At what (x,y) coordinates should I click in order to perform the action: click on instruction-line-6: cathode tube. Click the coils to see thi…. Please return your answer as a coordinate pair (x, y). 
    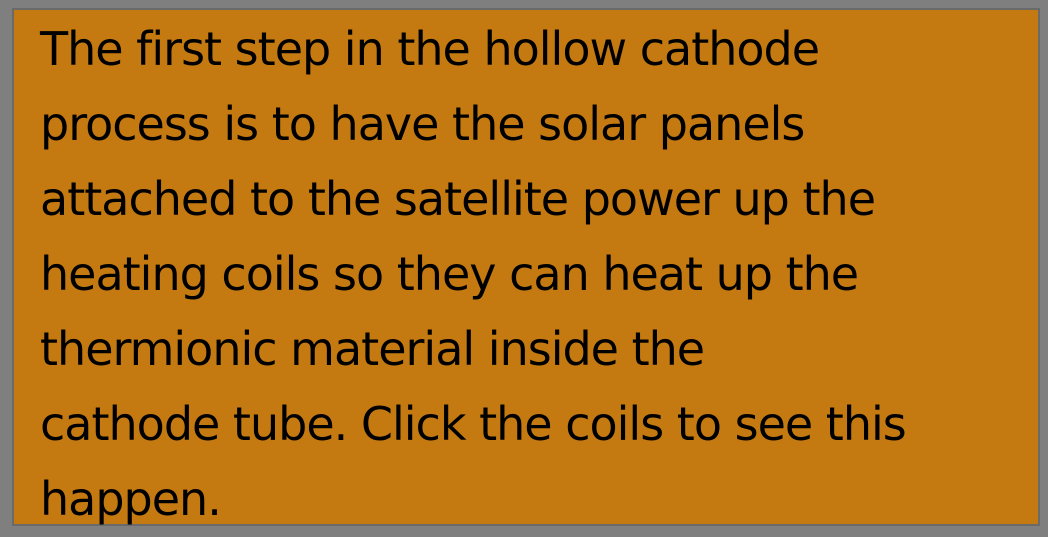
    Looking at the image, I should click on (473, 424).